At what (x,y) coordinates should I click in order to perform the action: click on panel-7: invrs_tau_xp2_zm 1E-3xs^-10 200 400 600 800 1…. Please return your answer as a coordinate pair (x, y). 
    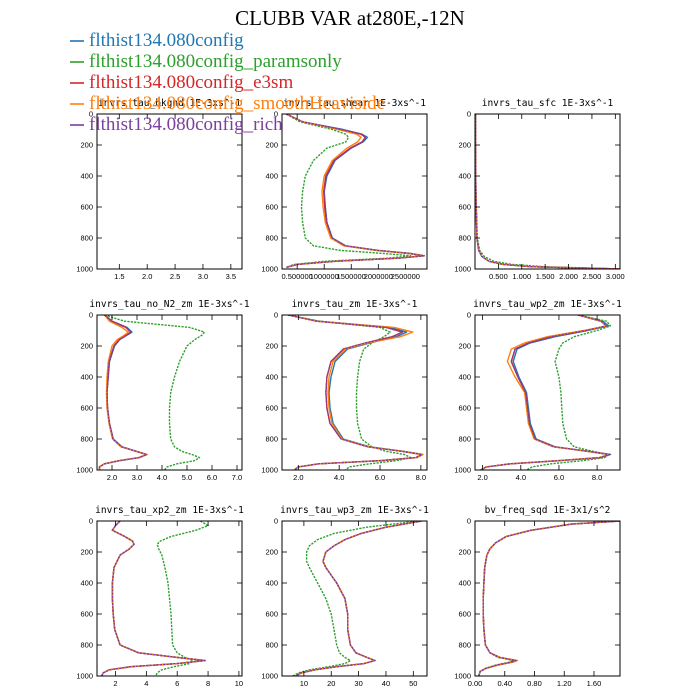
    Looking at the image, I should click on (160, 596).